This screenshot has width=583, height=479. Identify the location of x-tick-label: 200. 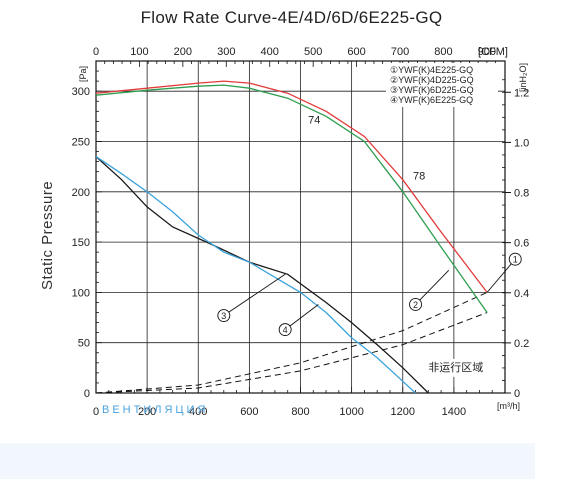
(147, 412).